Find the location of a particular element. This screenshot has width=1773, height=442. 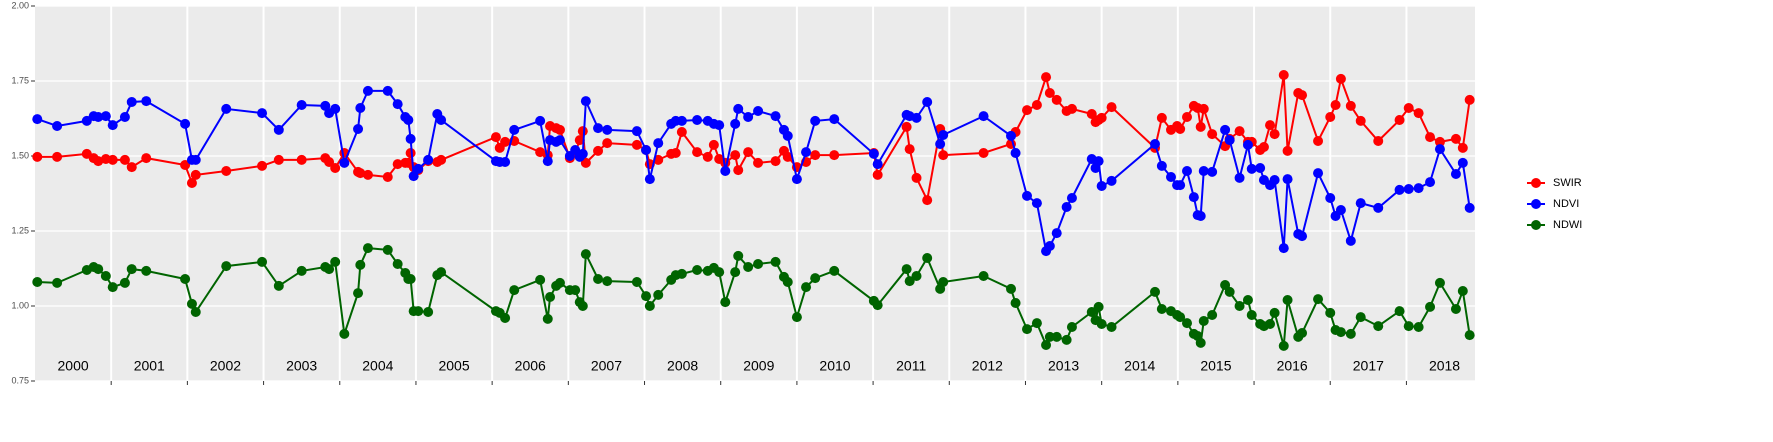

legend-label: SWIR is located at coordinates (1567, 183).